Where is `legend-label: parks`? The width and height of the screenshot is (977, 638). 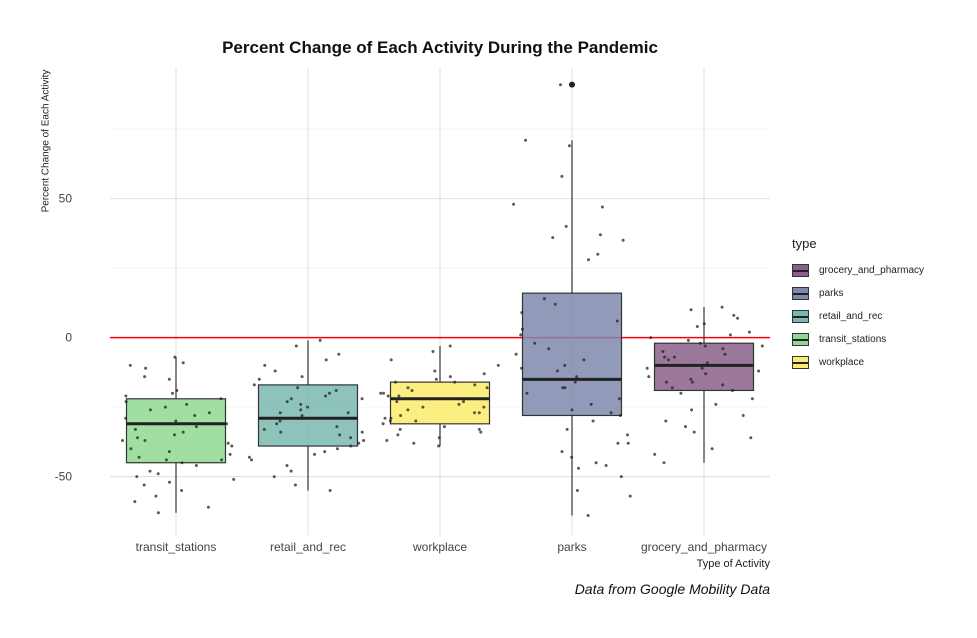 legend-label: parks is located at coordinates (831, 293).